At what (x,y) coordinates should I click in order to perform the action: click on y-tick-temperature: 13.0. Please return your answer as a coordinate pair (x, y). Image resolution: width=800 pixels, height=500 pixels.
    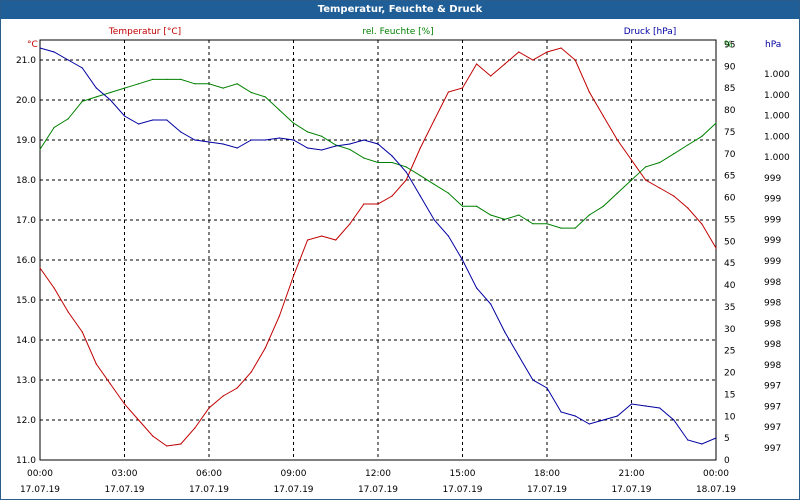
    Looking at the image, I should click on (26, 381).